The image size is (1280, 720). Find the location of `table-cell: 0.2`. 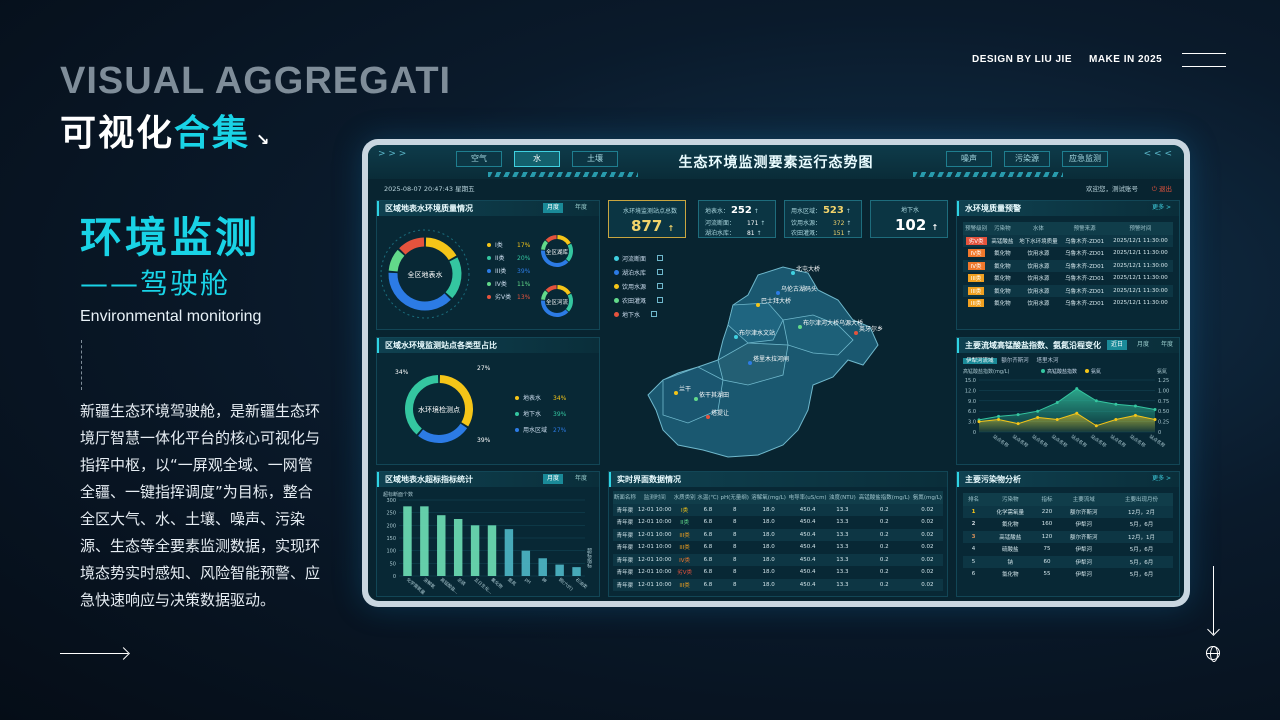

table-cell: 0.2 is located at coordinates (884, 559).